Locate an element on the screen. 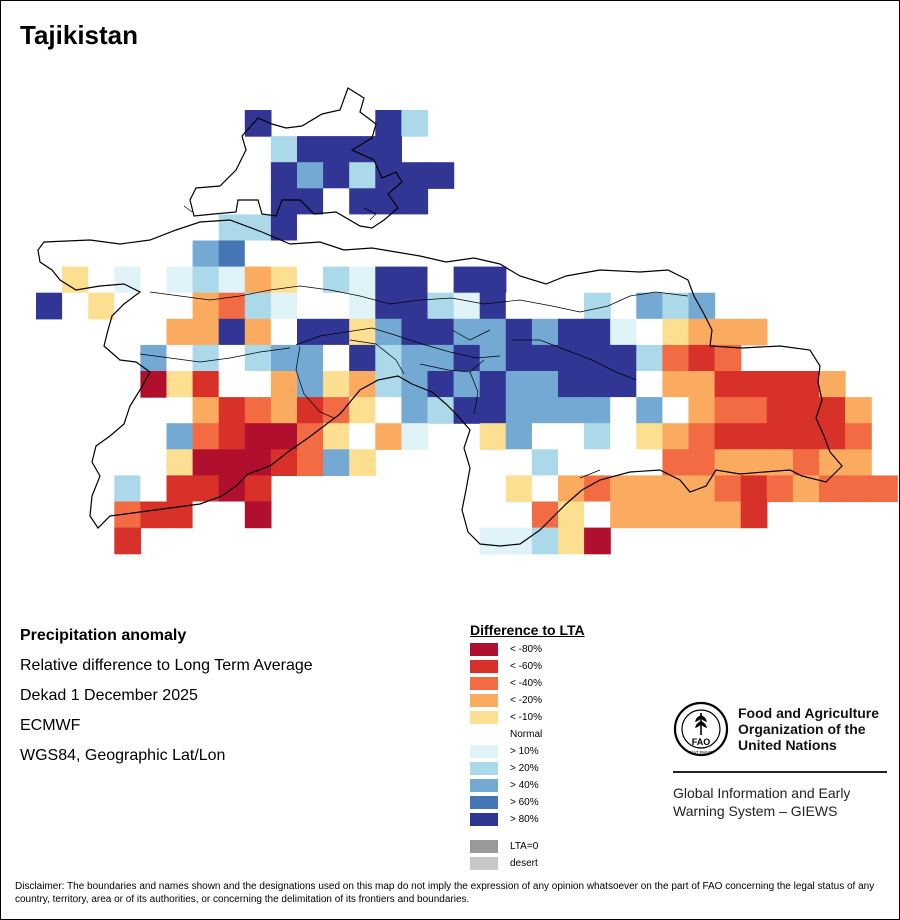 The image size is (900, 920). info-projection: WGS84, Geographic Lat/Lon is located at coordinates (123, 755).